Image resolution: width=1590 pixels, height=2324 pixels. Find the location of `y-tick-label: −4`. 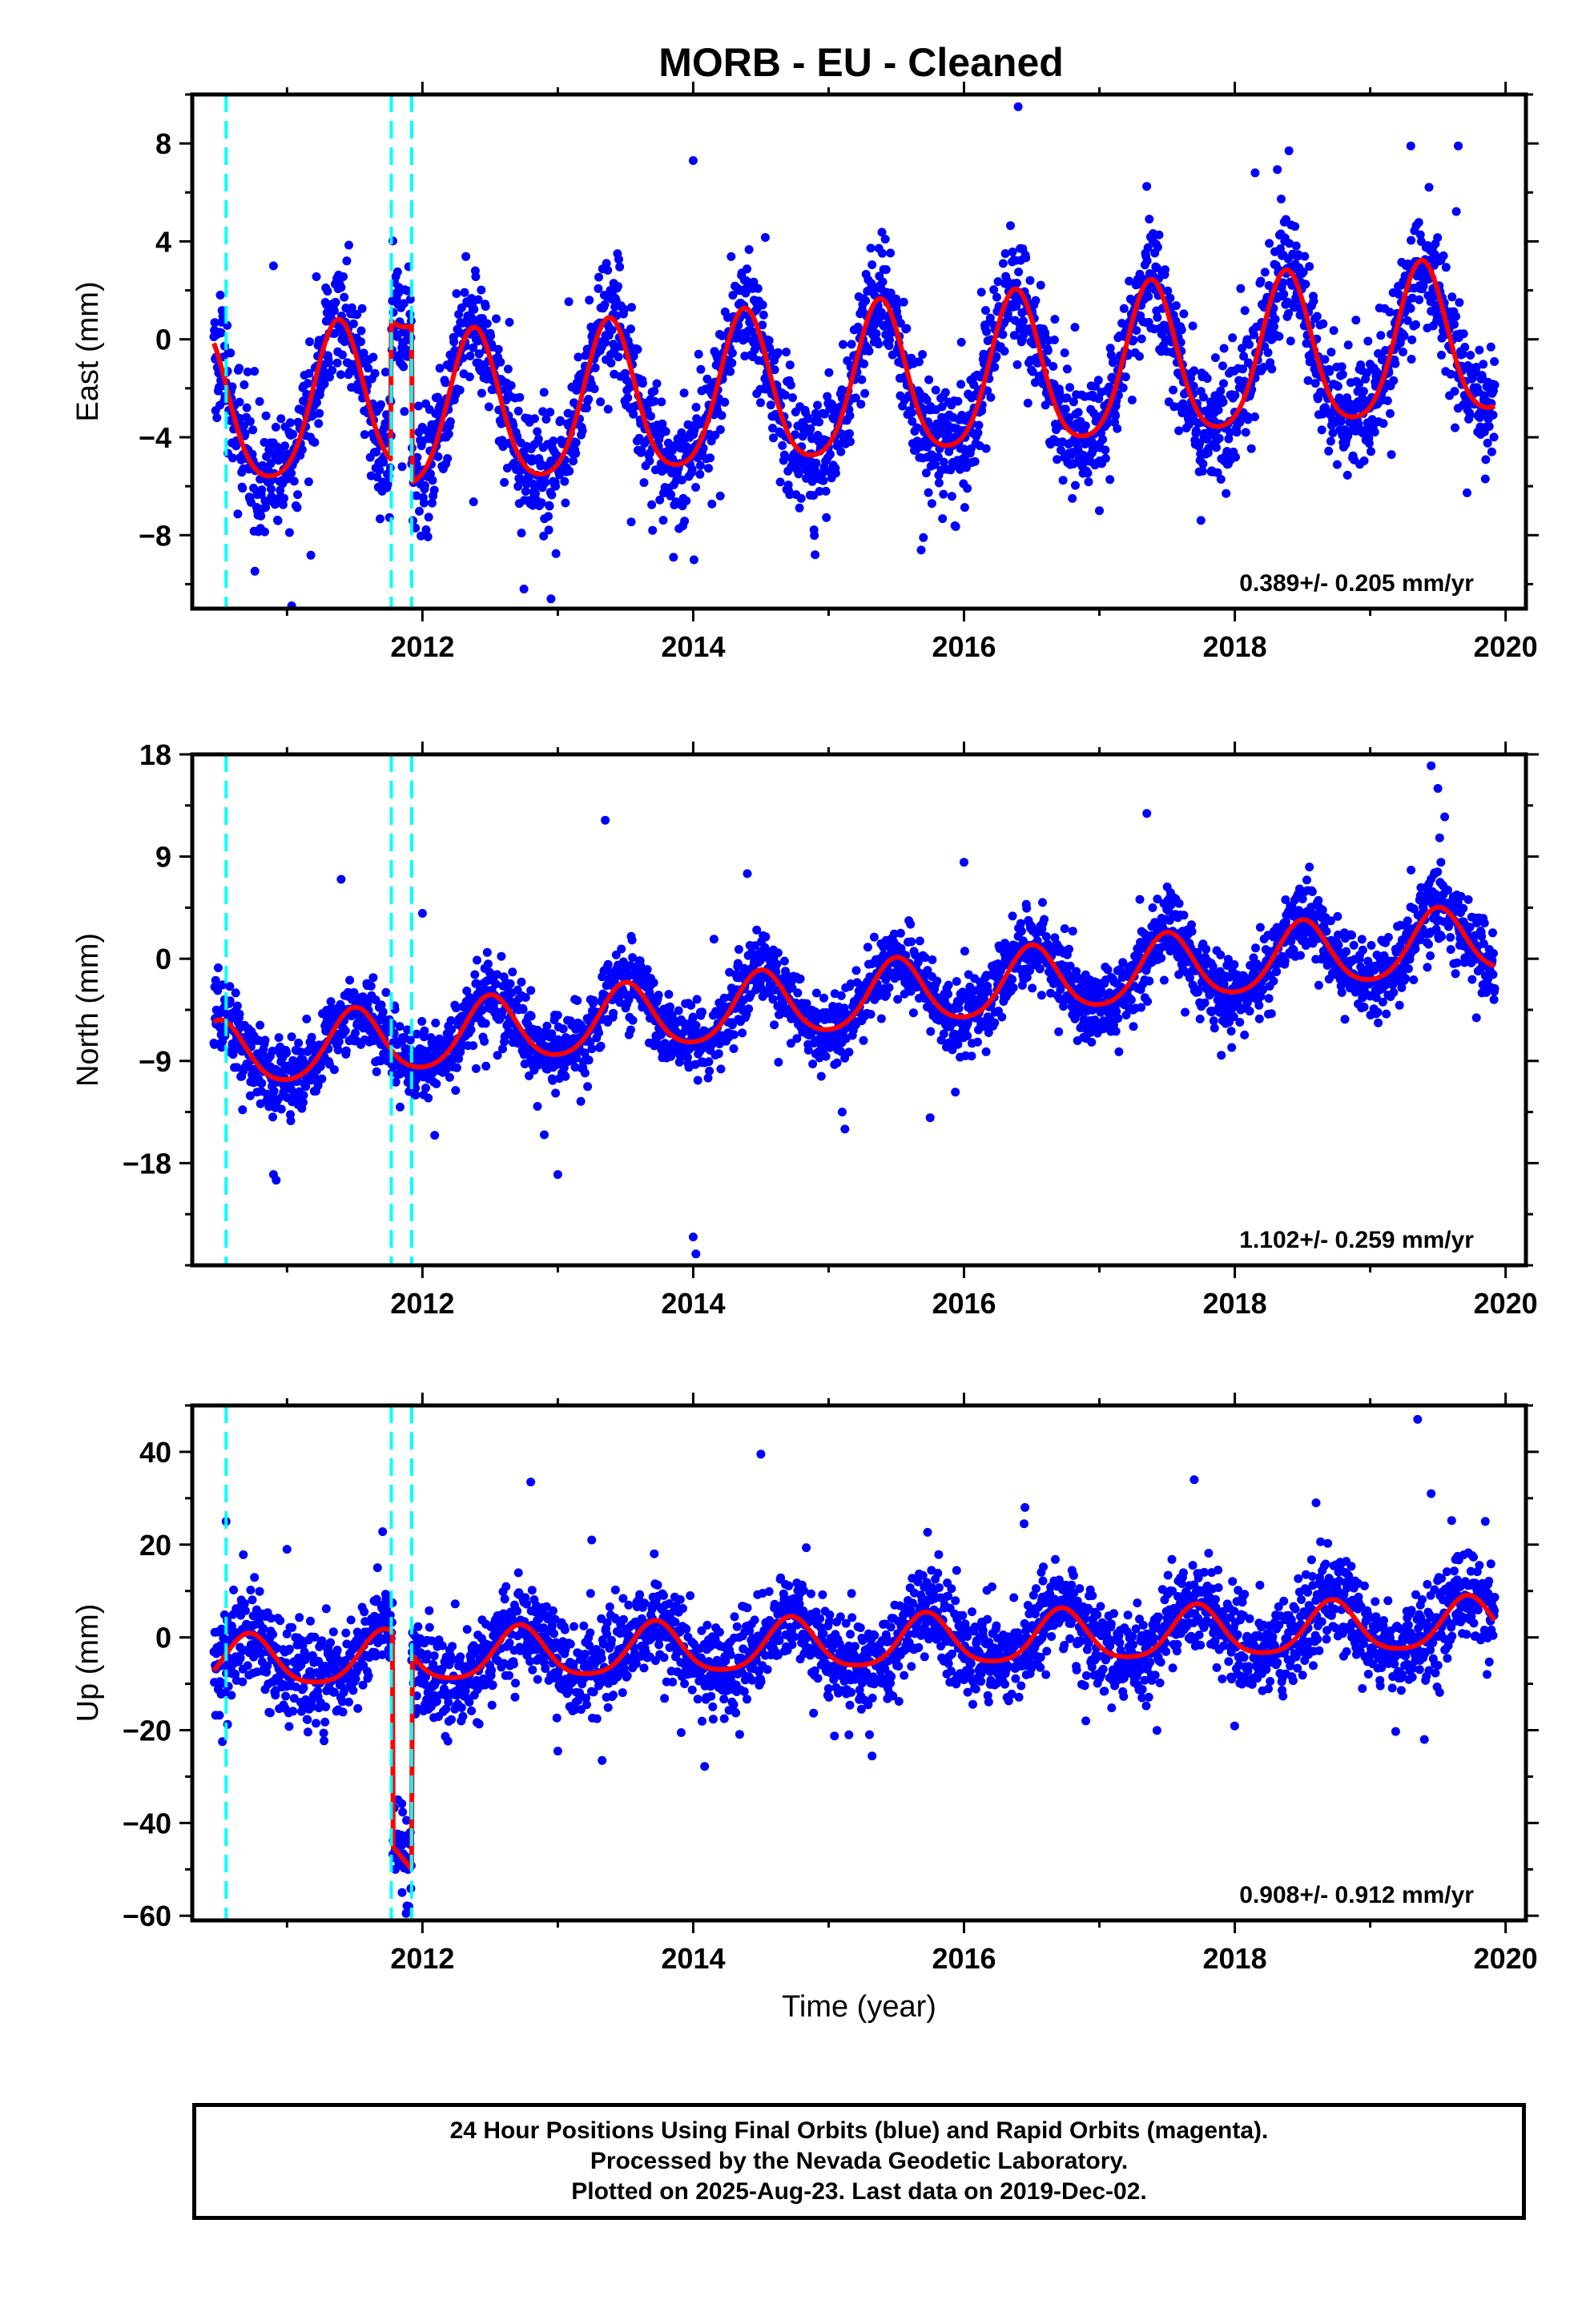

y-tick-label: −4 is located at coordinates (155, 437).